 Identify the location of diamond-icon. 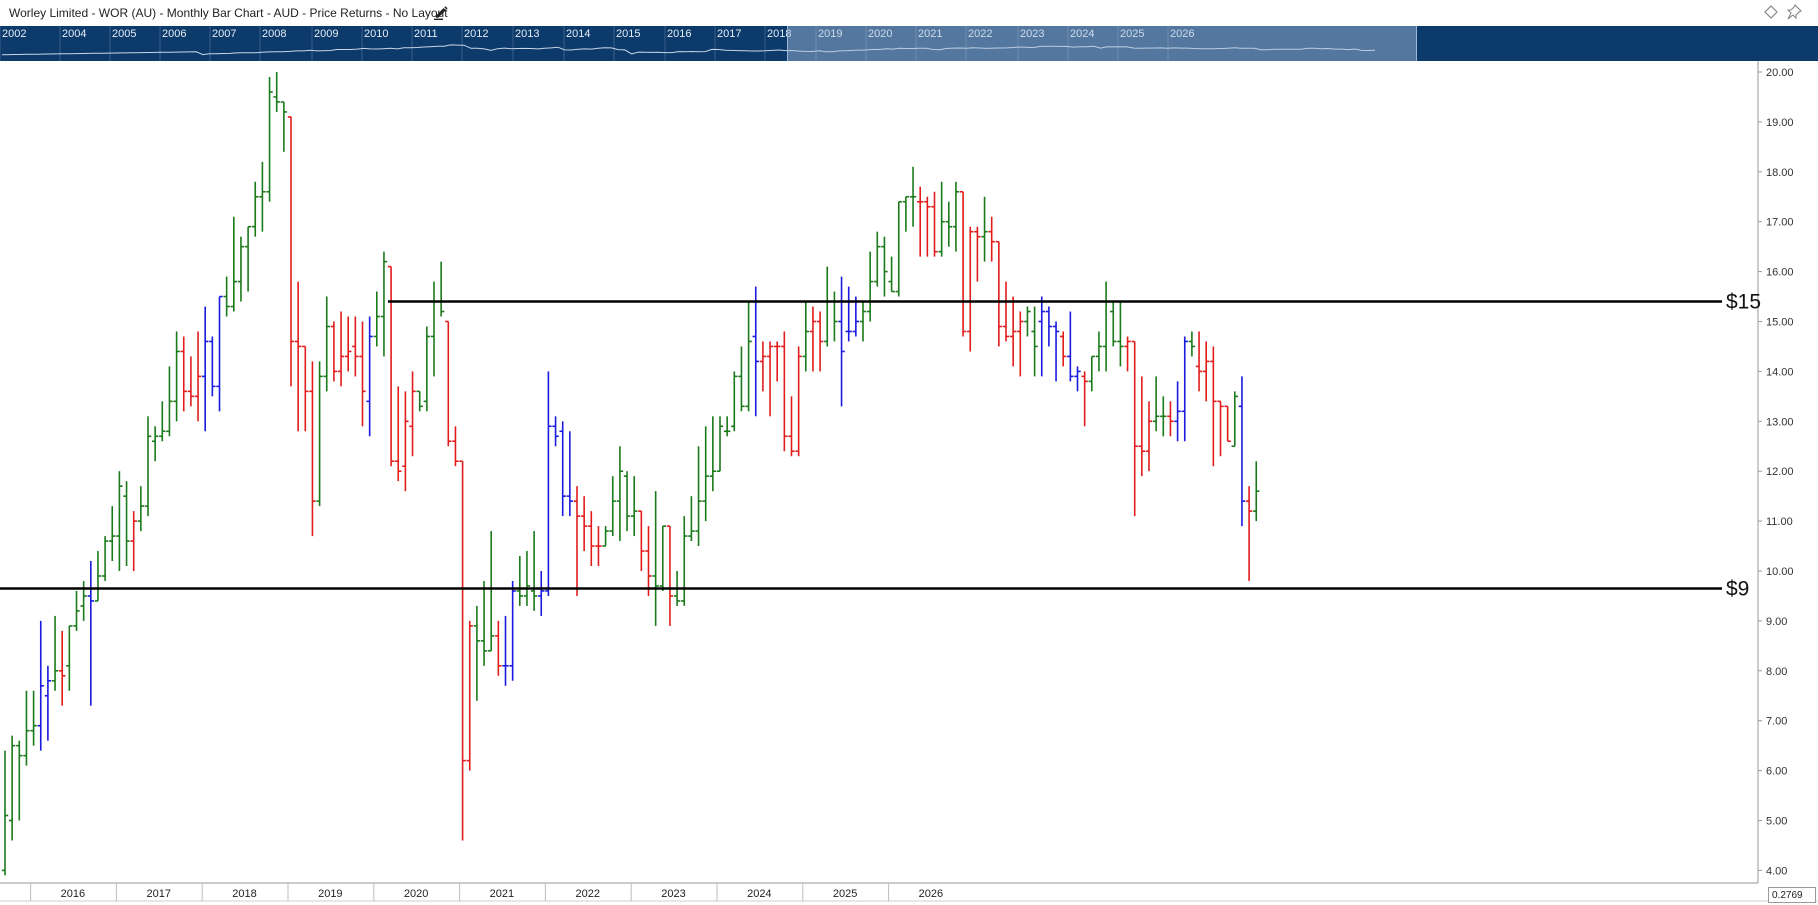
(1771, 12).